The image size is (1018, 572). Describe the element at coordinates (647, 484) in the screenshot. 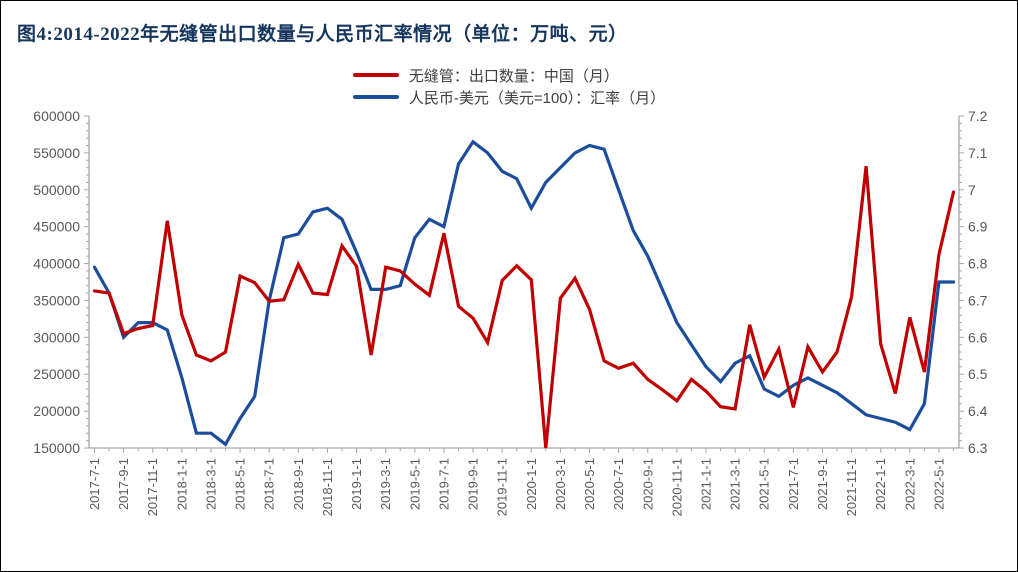

I see `svg-text: 2020-9-1` at that location.